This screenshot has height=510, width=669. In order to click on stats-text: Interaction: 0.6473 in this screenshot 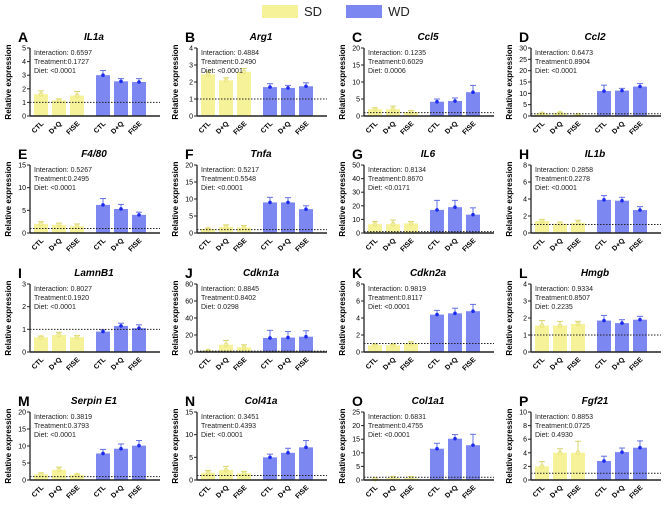, I will do `click(564, 53)`.